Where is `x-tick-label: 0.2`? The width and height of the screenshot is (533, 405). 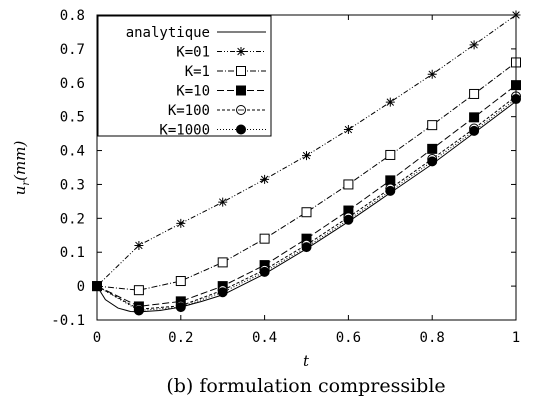 x-tick-label: 0.2 is located at coordinates (180, 338).